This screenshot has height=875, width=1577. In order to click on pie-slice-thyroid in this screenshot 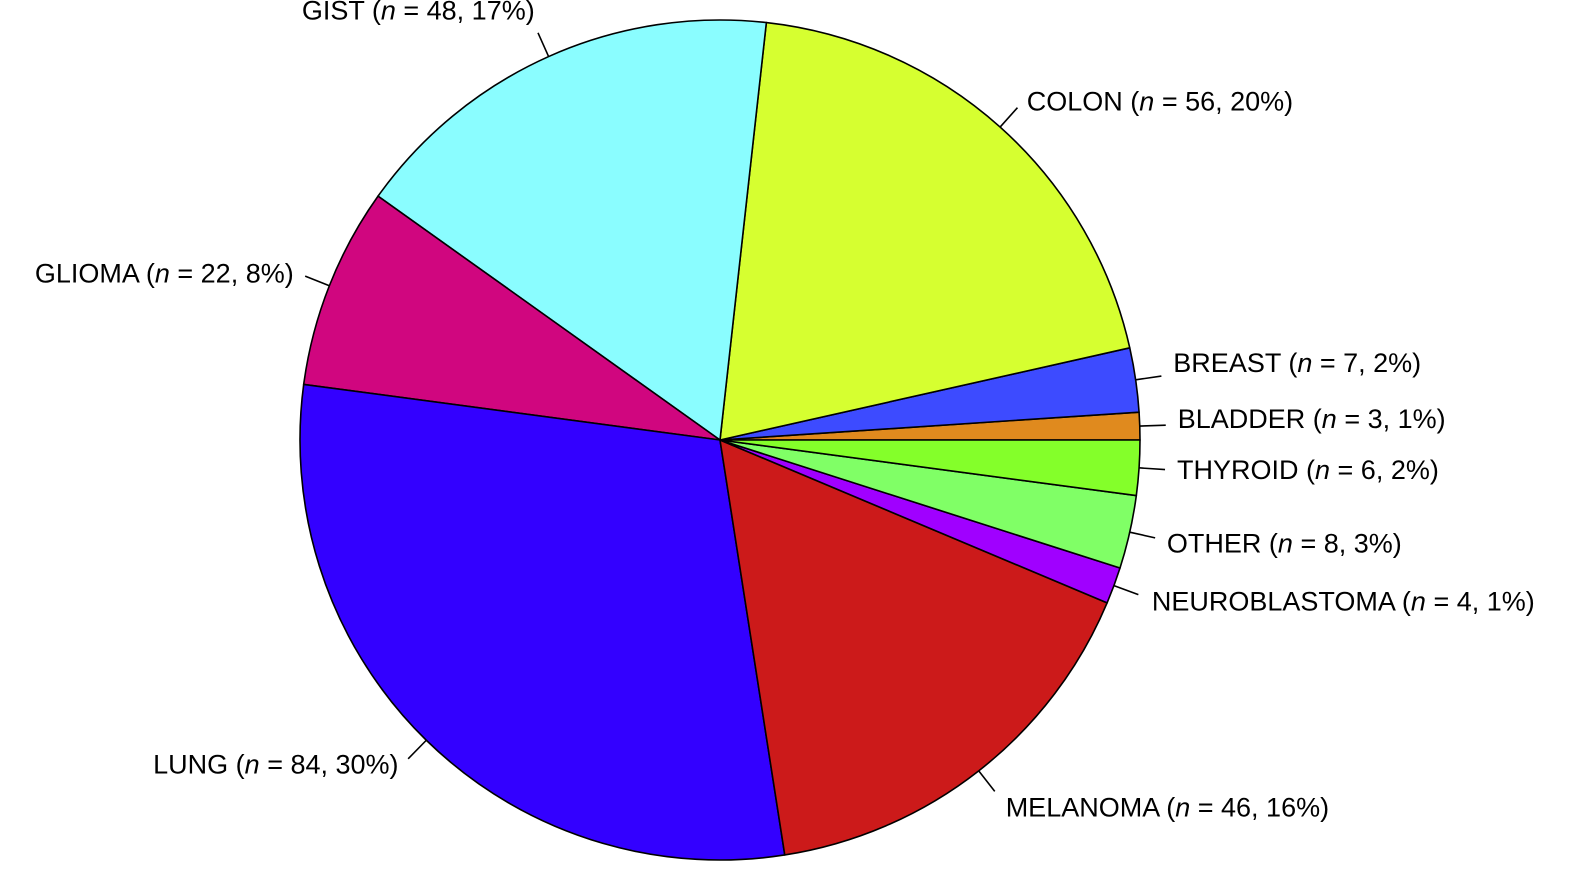, I will do `click(930, 468)`.